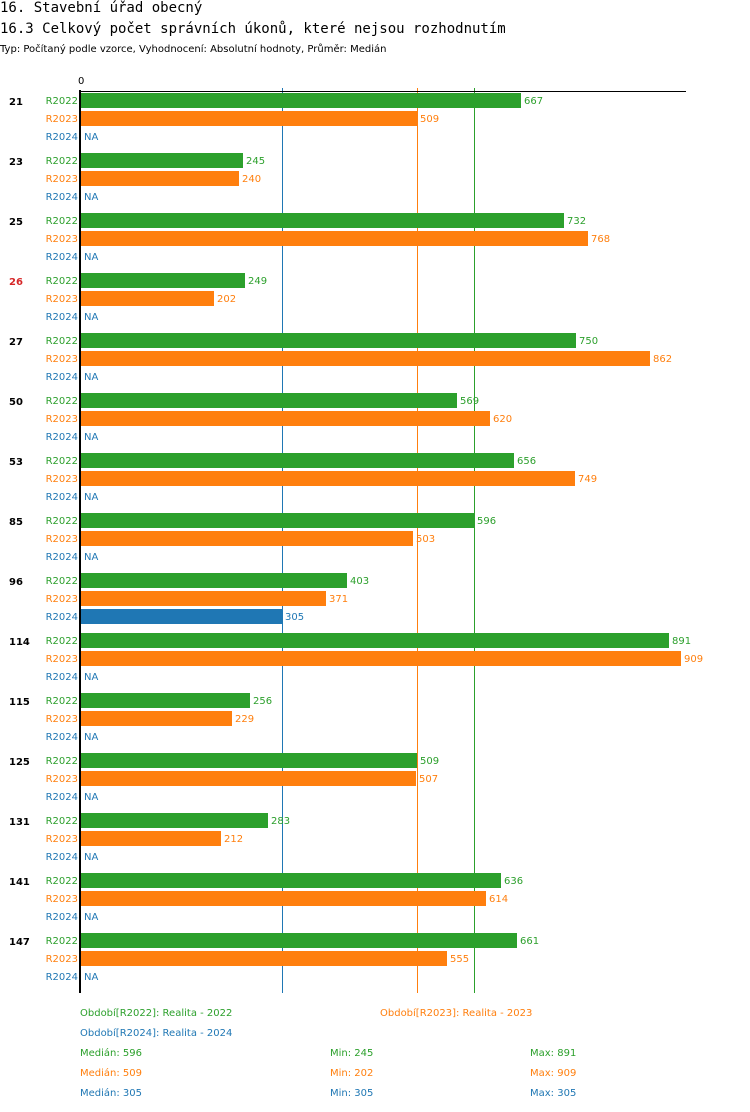  What do you see at coordinates (662, 359) in the screenshot?
I see `value-label: 862` at bounding box center [662, 359].